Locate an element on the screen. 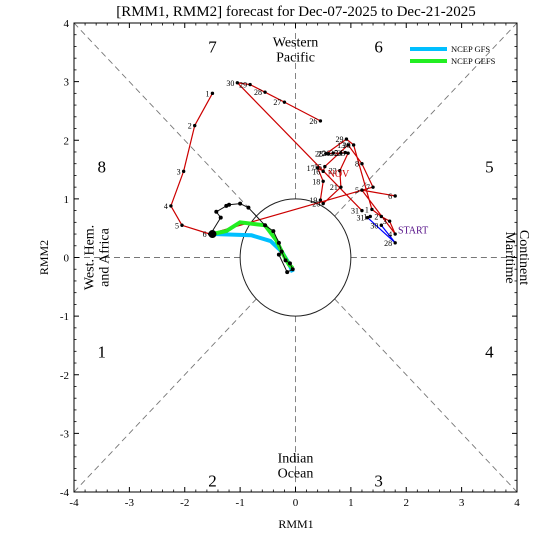  region-right-line2: Continent is located at coordinates (523, 257).